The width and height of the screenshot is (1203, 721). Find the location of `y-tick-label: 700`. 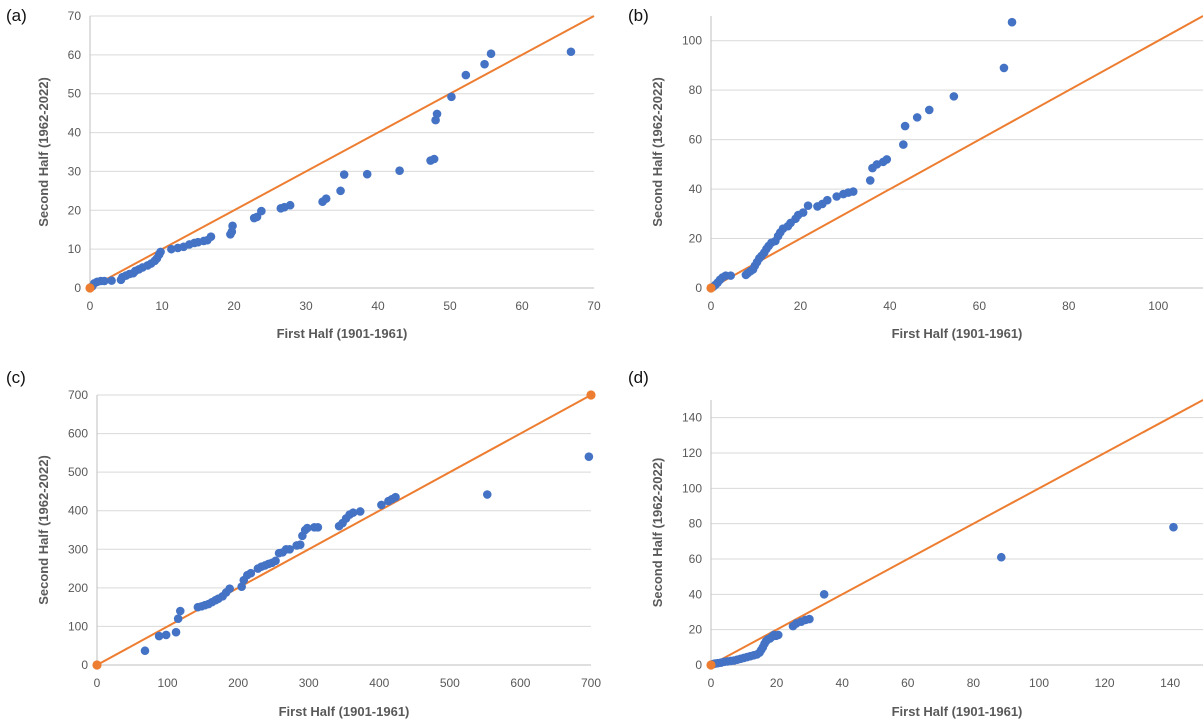

y-tick-label: 700 is located at coordinates (78, 395).